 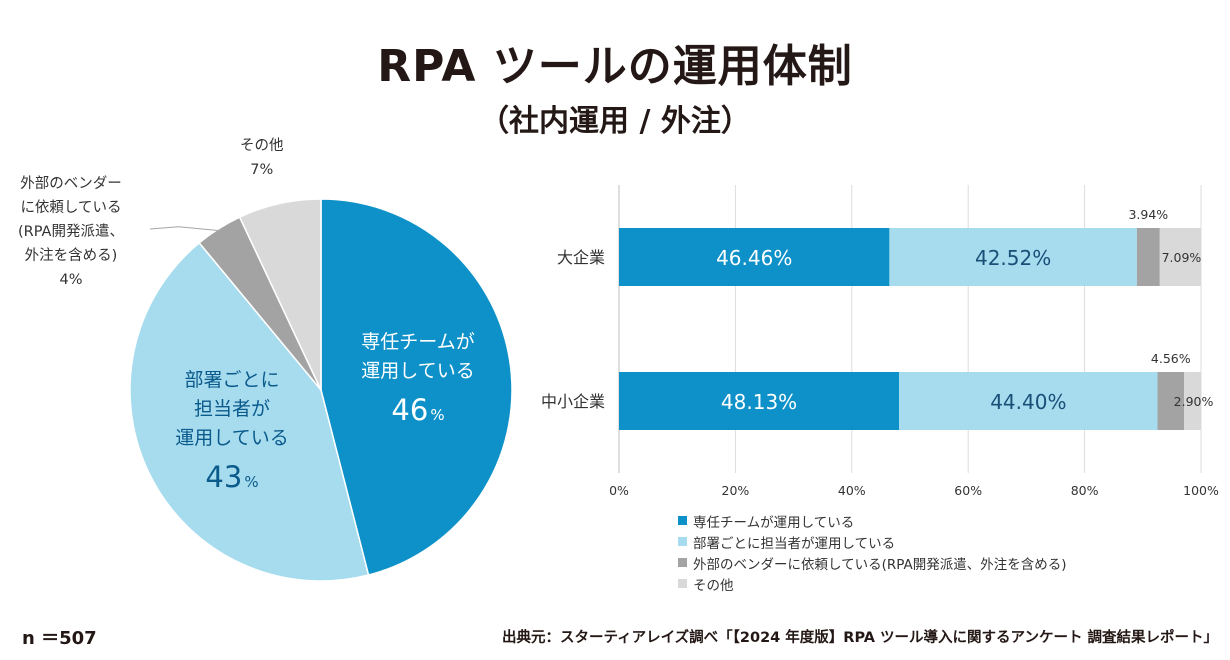 What do you see at coordinates (71, 256) in the screenshot?
I see `pie-label-line: 外注を含める)` at bounding box center [71, 256].